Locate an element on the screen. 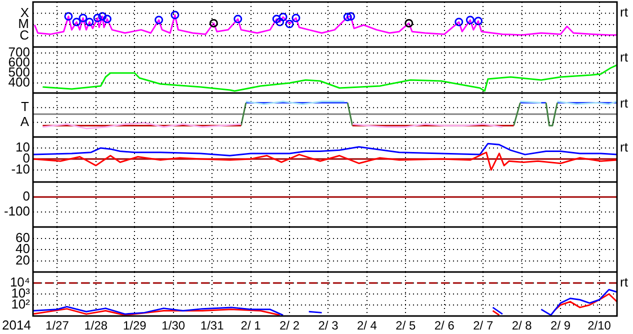 The image size is (633, 334). x-tick-label: 1/27 is located at coordinates (58, 325).